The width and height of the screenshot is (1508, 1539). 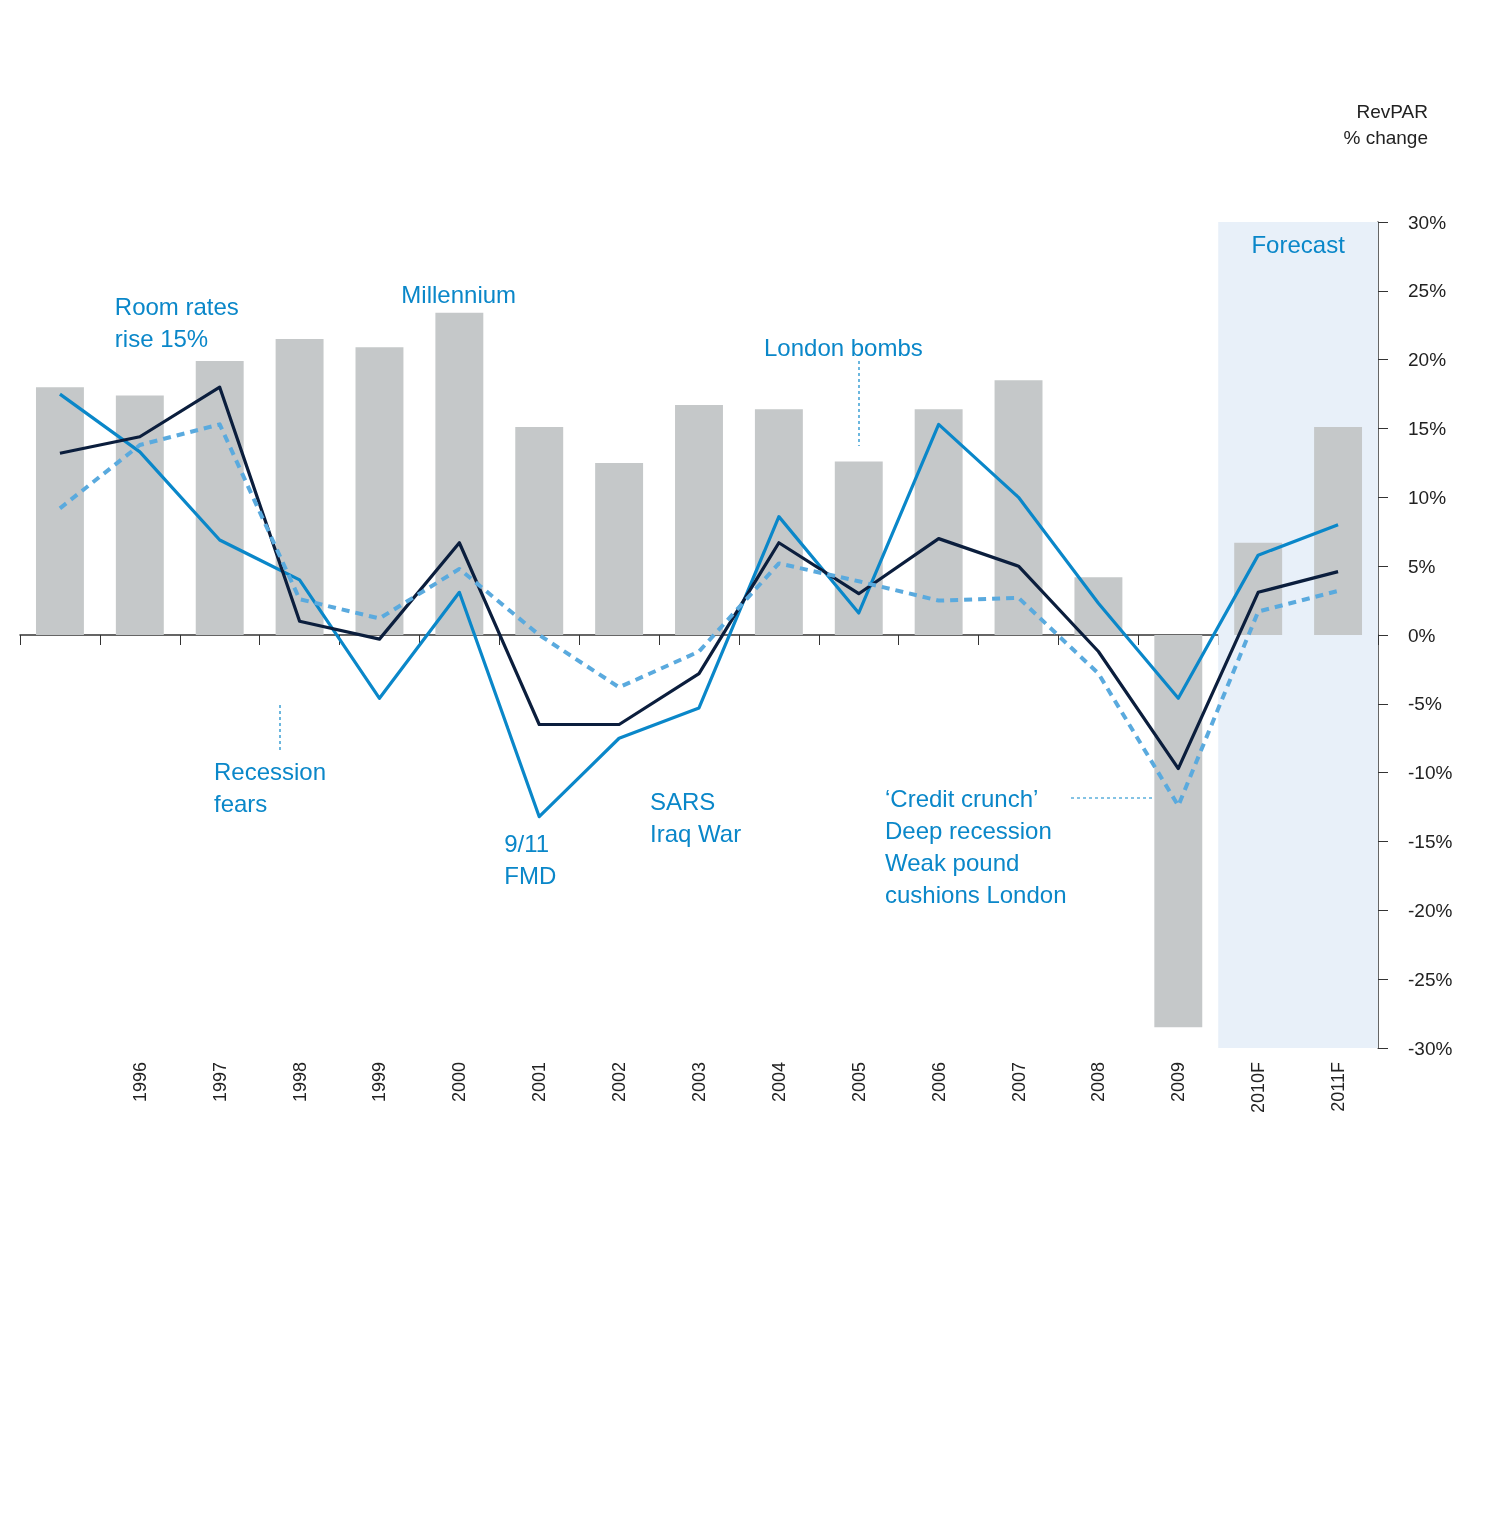 I want to click on y-tick-label: 15%, so click(x=1427, y=428).